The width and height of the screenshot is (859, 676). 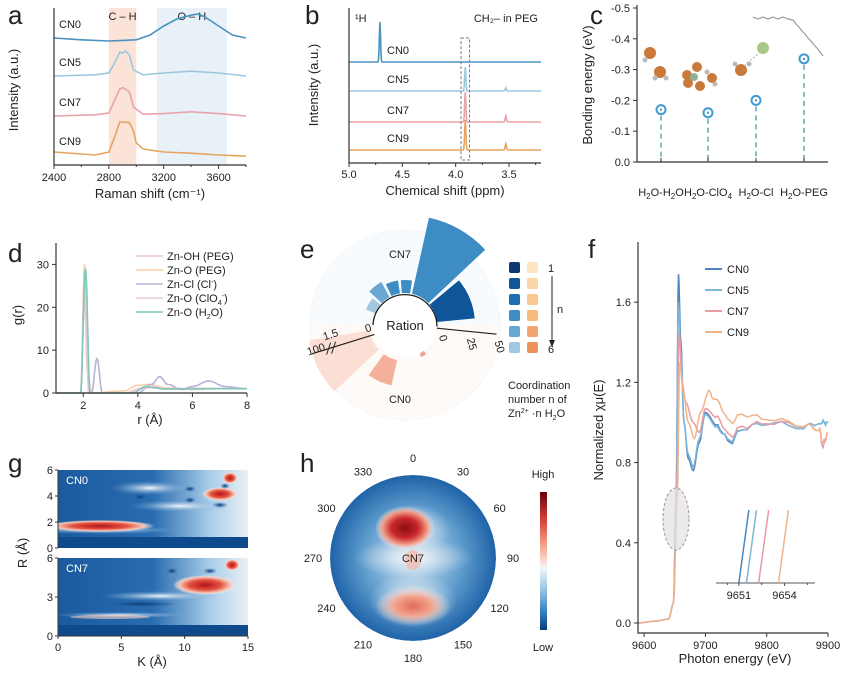 I want to click on y-tick-label: 0, so click(x=50, y=637).